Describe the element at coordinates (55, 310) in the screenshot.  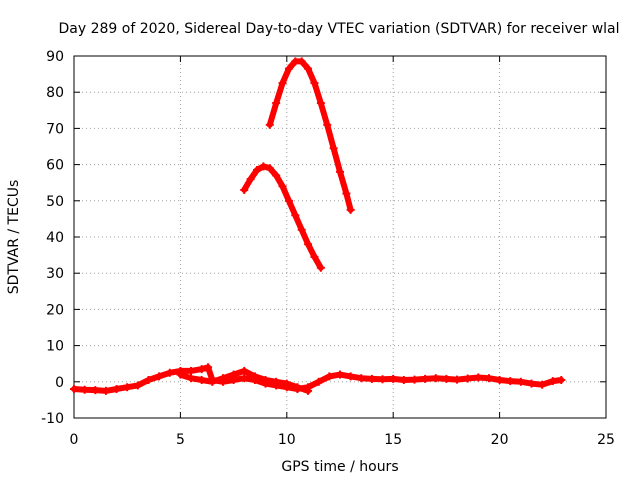
I see `y-tick-label: 20` at that location.